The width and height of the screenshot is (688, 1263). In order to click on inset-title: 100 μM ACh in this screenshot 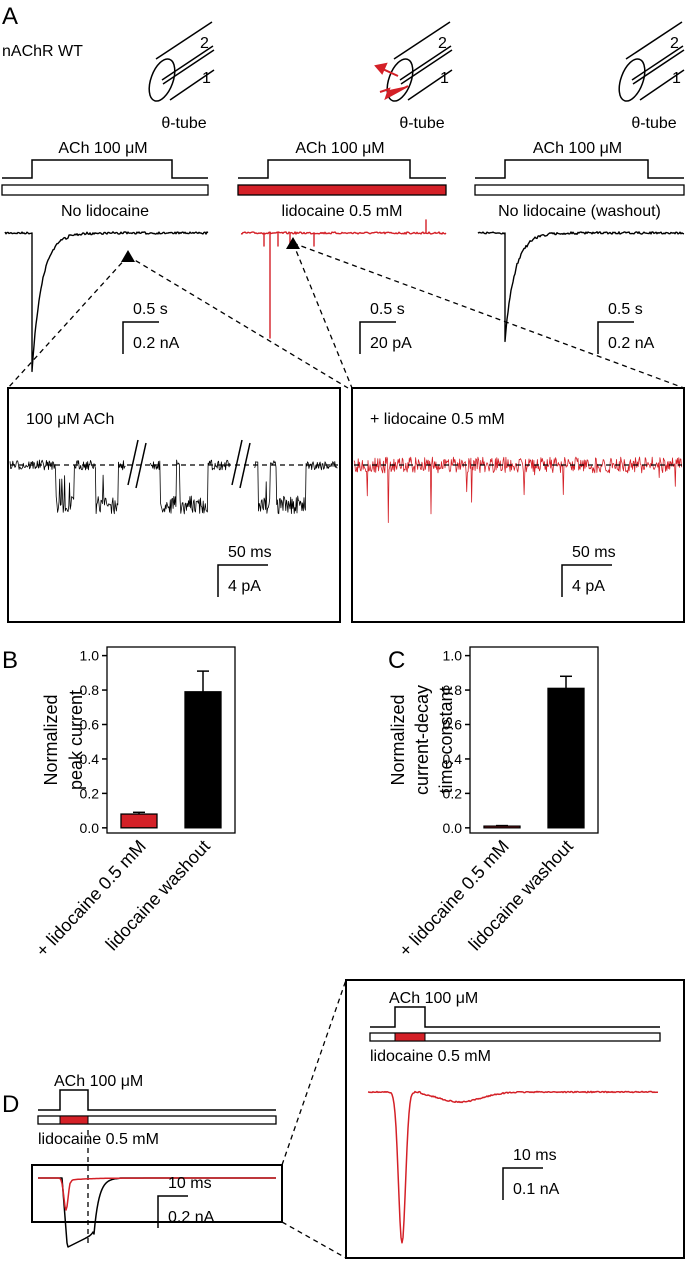, I will do `click(70, 419)`.